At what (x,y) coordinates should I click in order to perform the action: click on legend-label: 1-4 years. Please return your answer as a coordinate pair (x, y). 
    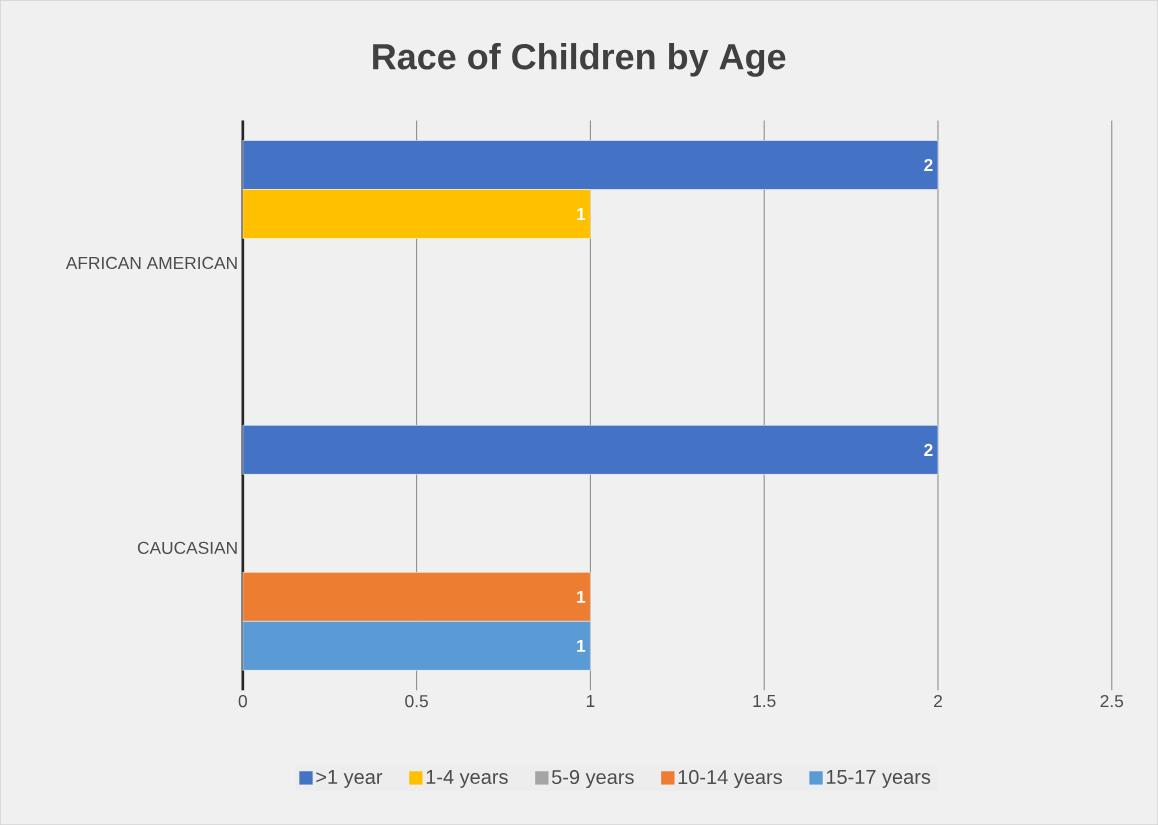
    Looking at the image, I should click on (467, 778).